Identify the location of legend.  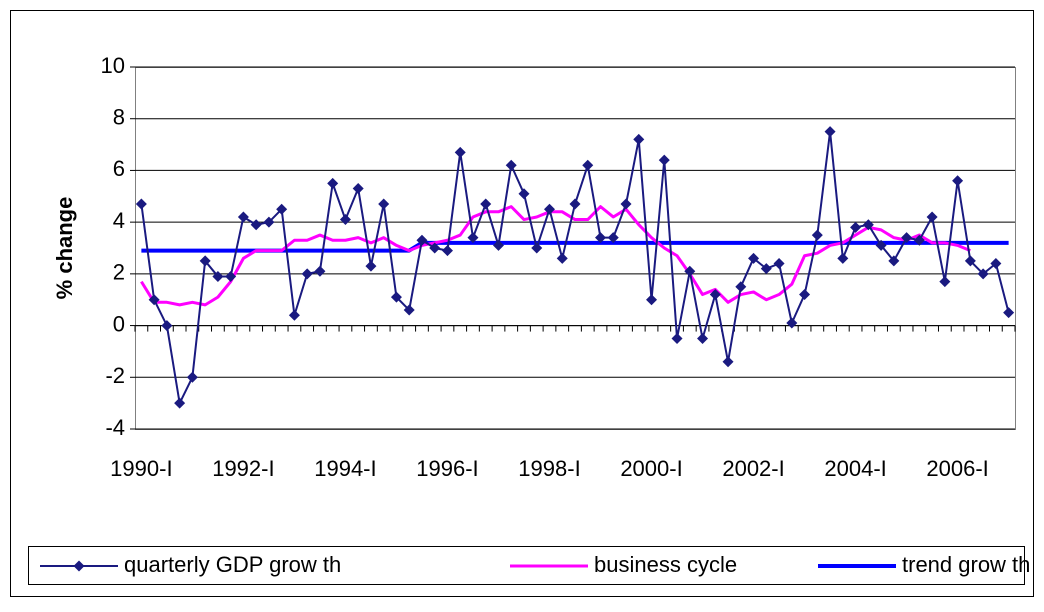
(526, 565).